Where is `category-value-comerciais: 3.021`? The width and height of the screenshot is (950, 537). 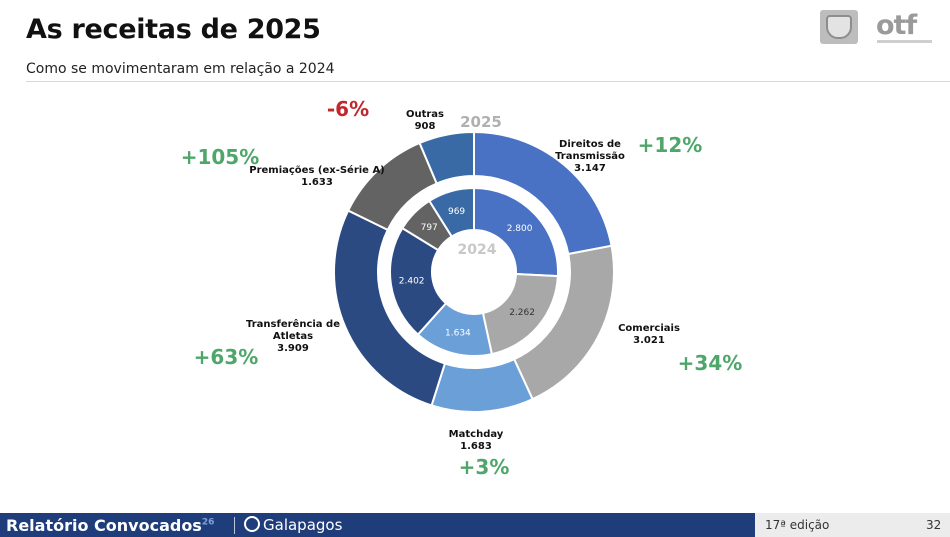
category-value-comerciais: 3.021 is located at coordinates (649, 340).